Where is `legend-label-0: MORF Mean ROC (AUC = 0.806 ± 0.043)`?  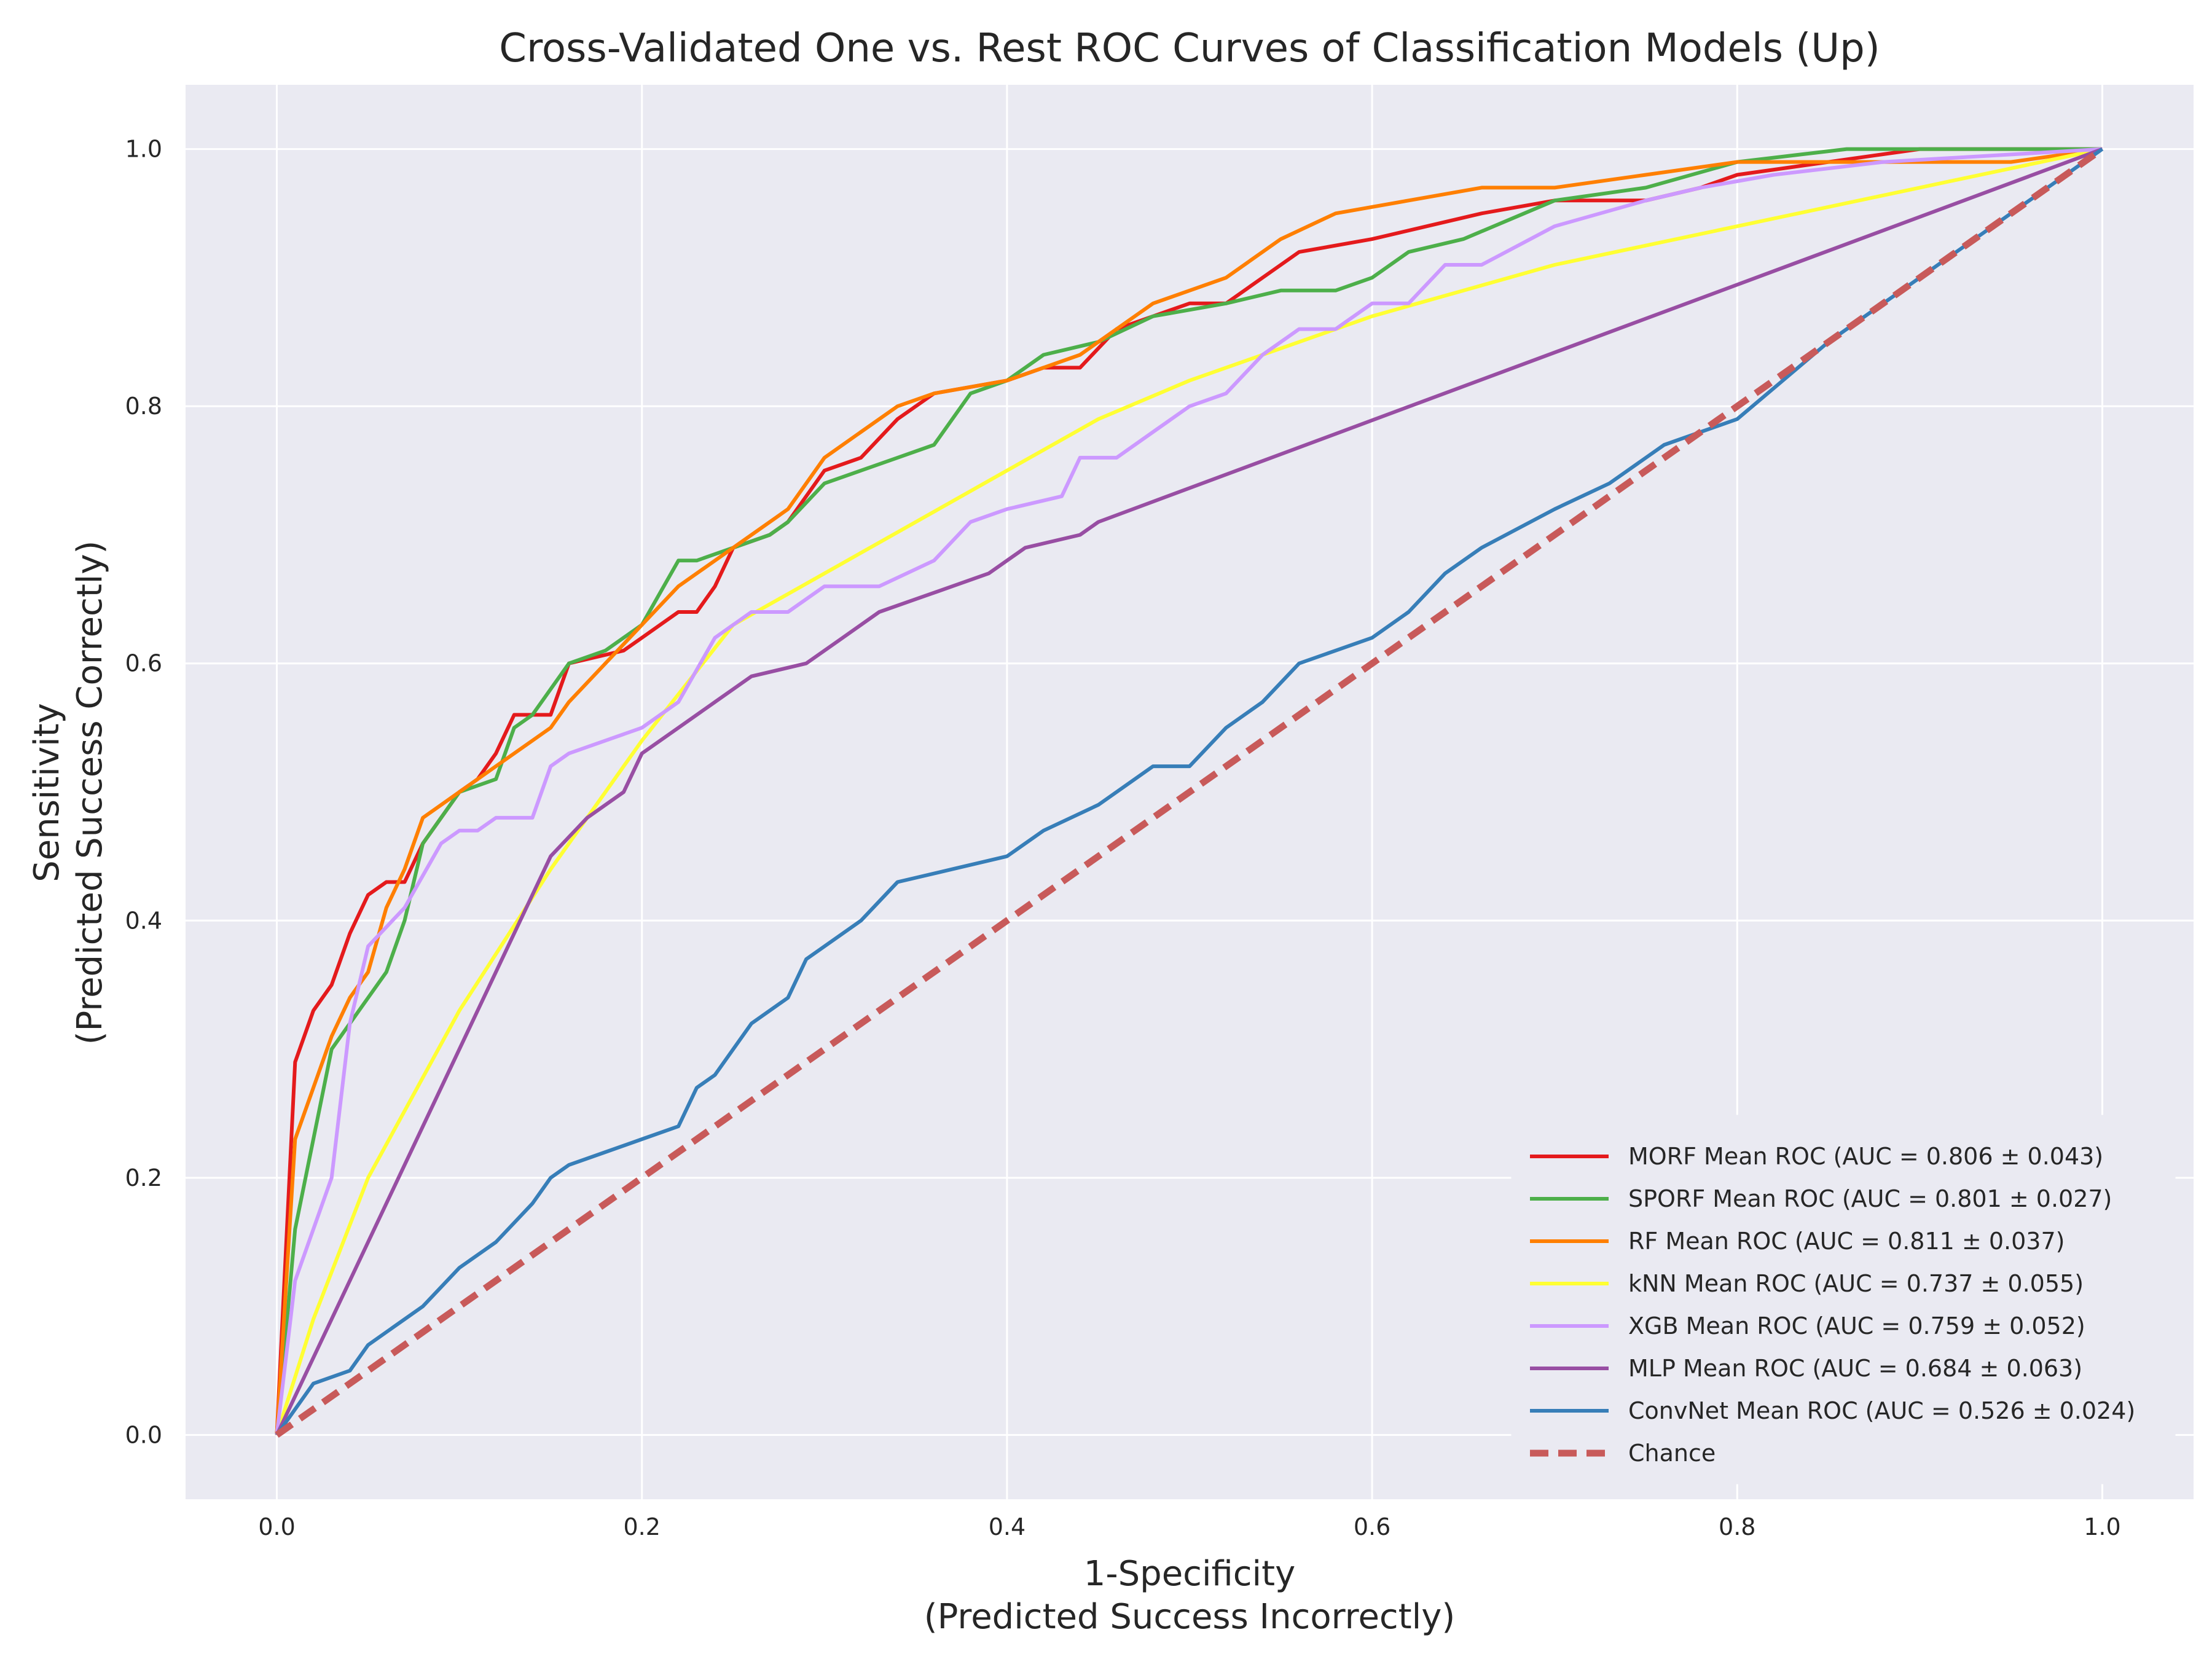
legend-label-0: MORF Mean ROC (AUC = 0.806 ± 0.043) is located at coordinates (1865, 1156).